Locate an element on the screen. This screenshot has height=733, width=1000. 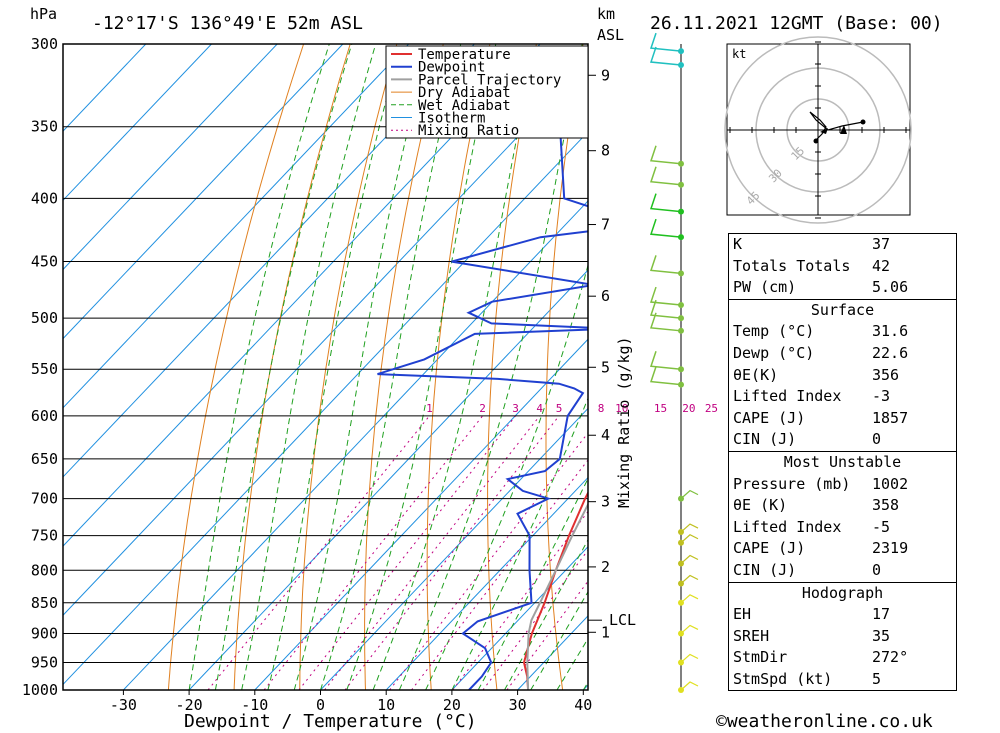
index-value: 42 is located at coordinates (881, 265).